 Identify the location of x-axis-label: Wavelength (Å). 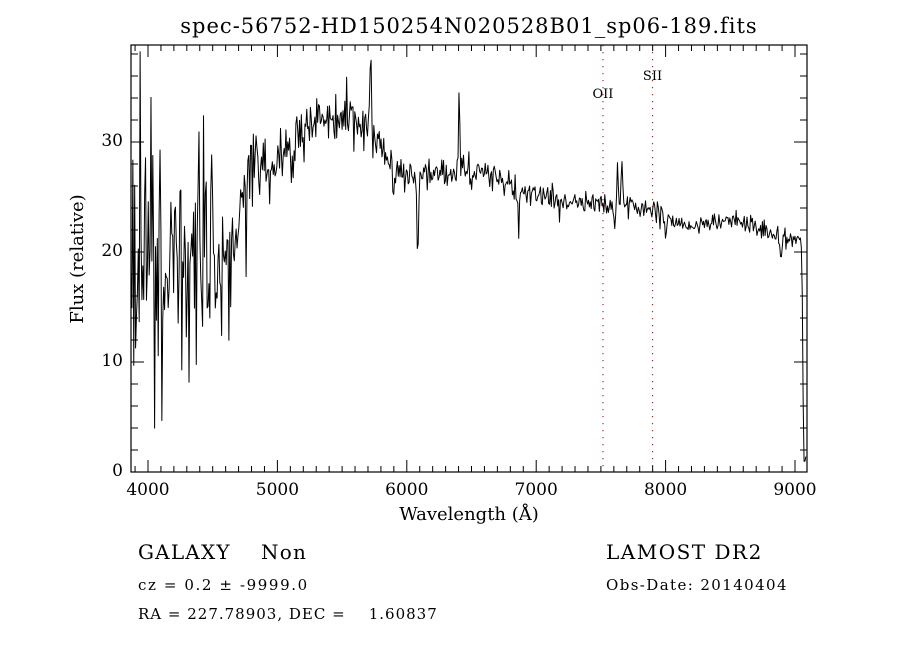
(469, 514).